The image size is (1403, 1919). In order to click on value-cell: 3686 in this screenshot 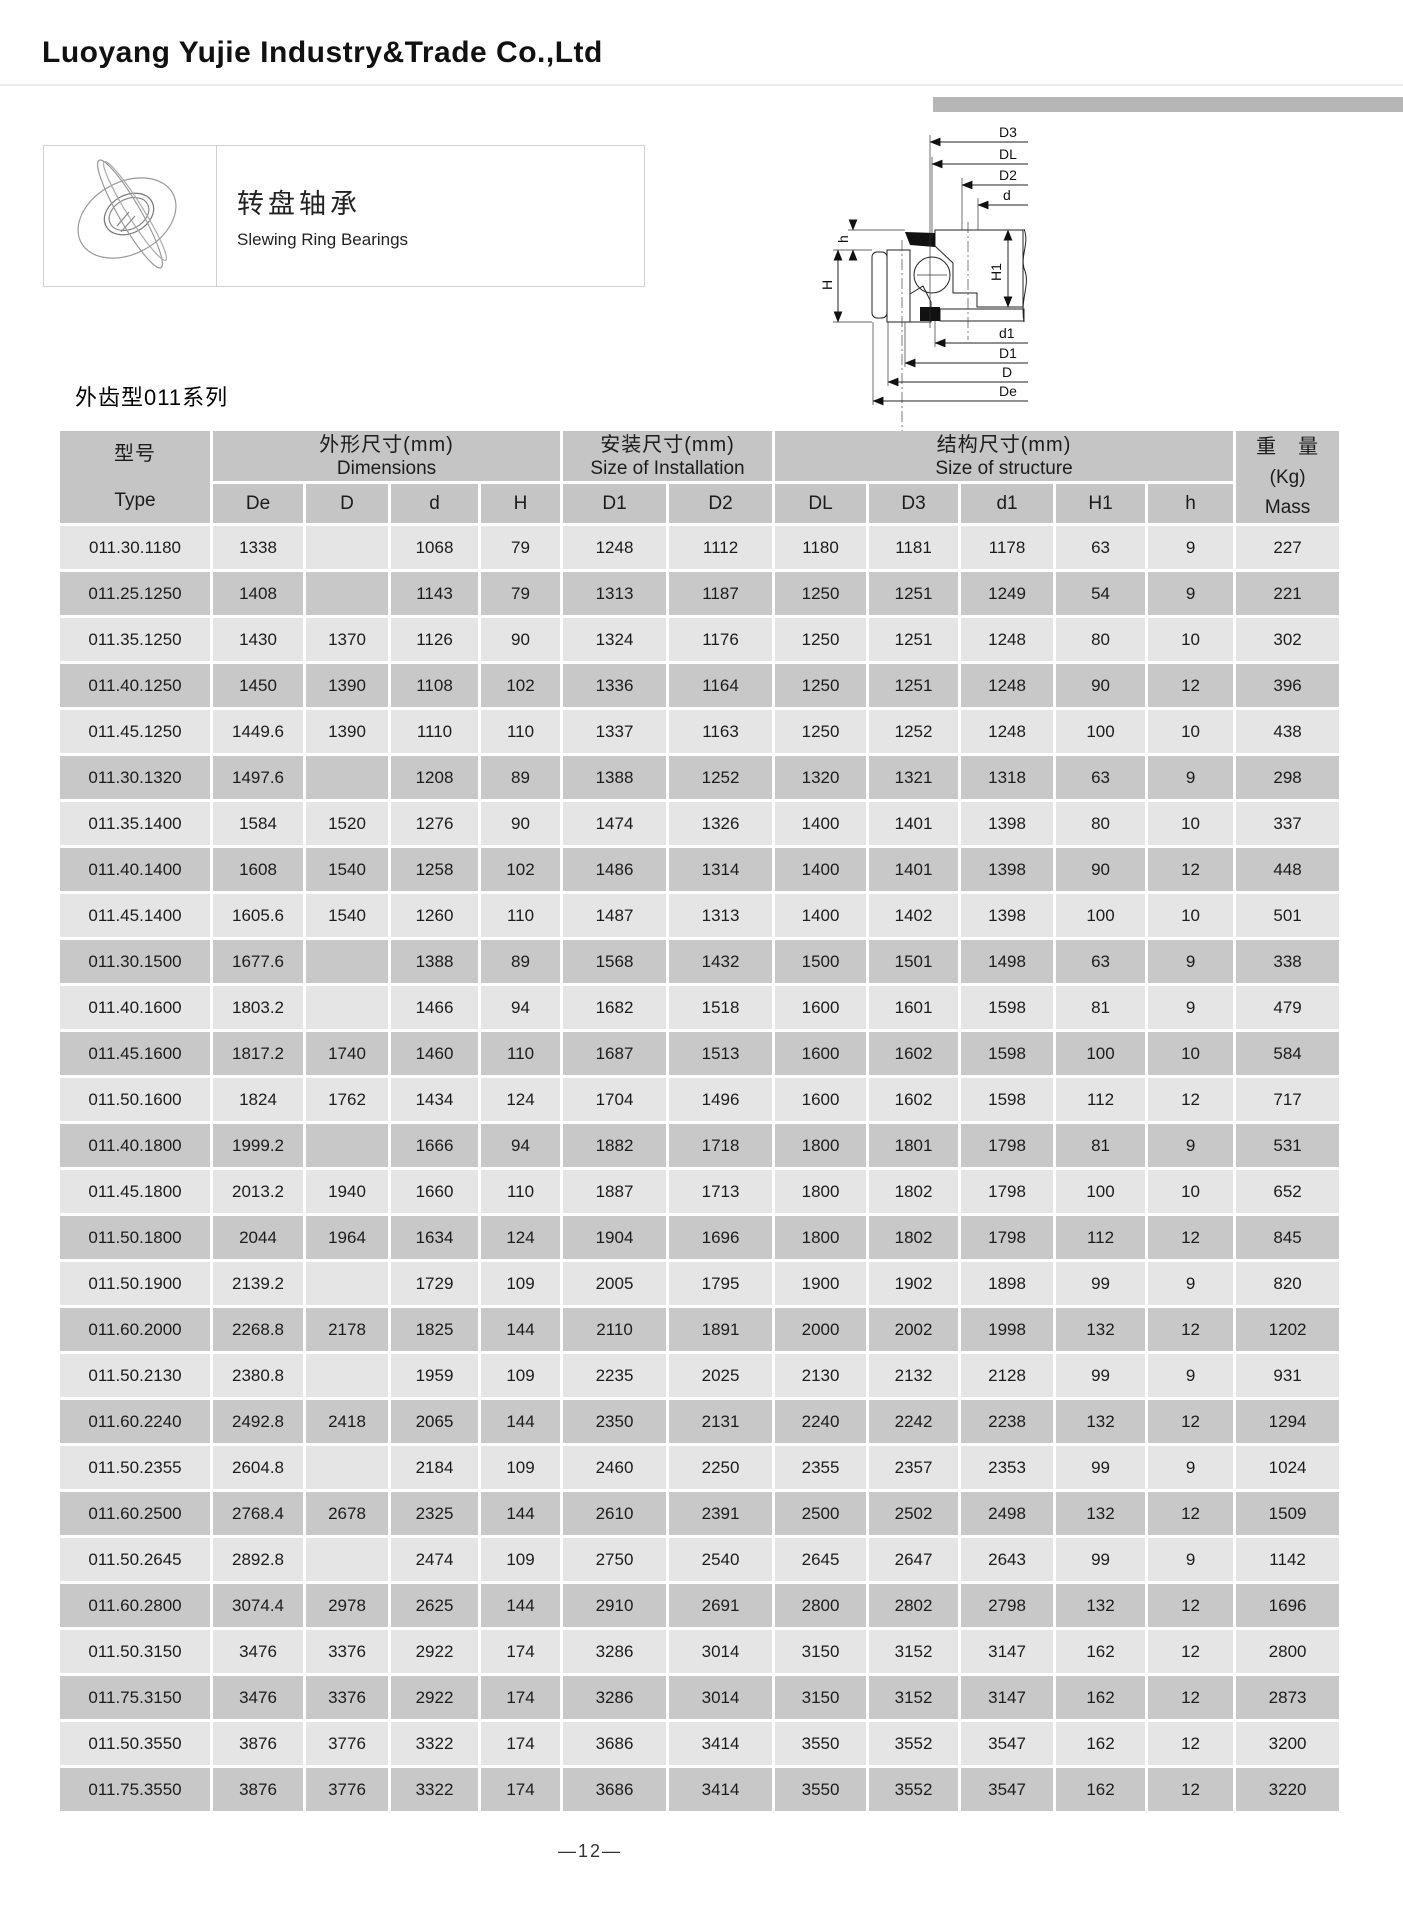, I will do `click(615, 1743)`.